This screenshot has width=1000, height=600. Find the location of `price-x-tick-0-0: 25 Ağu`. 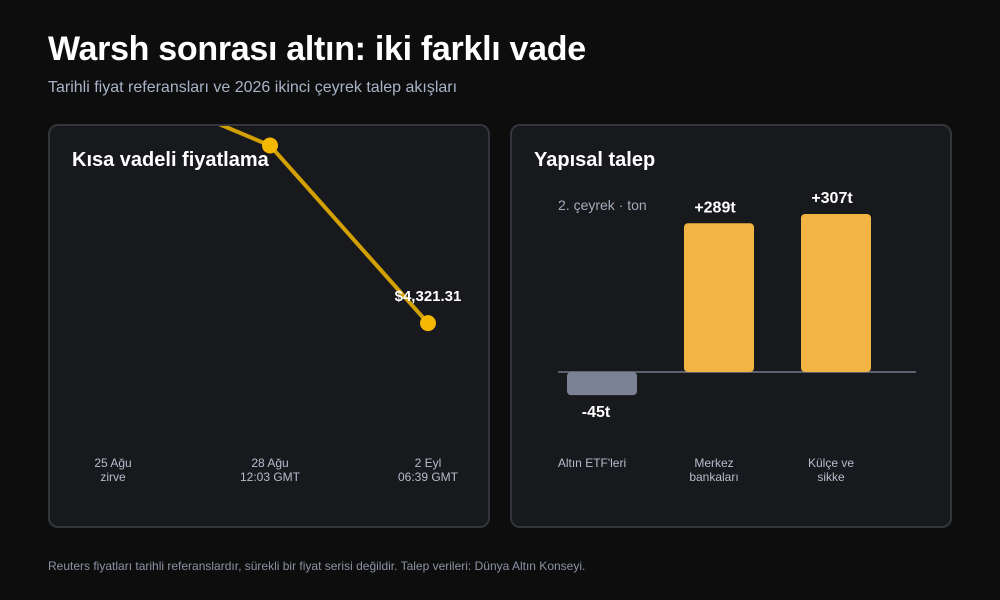

price-x-tick-0-0: 25 Ağu is located at coordinates (112, 463).